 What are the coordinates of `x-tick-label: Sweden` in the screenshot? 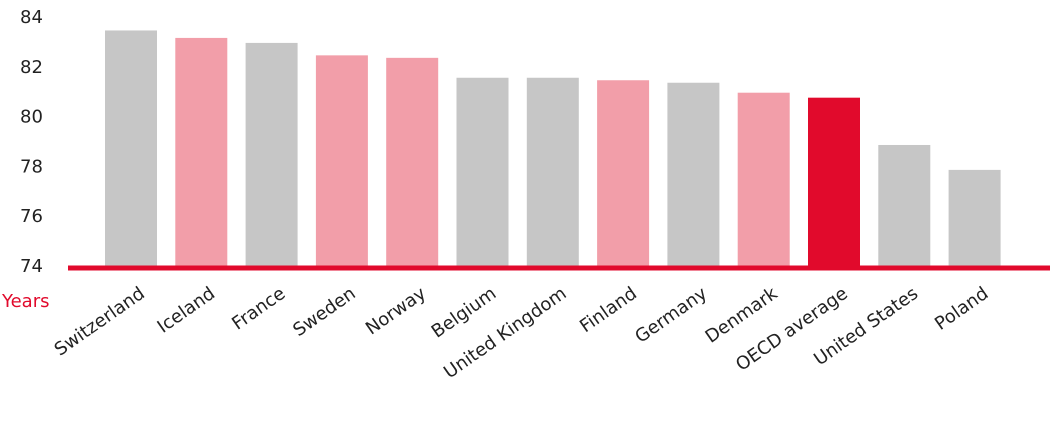 It's located at (324, 312).